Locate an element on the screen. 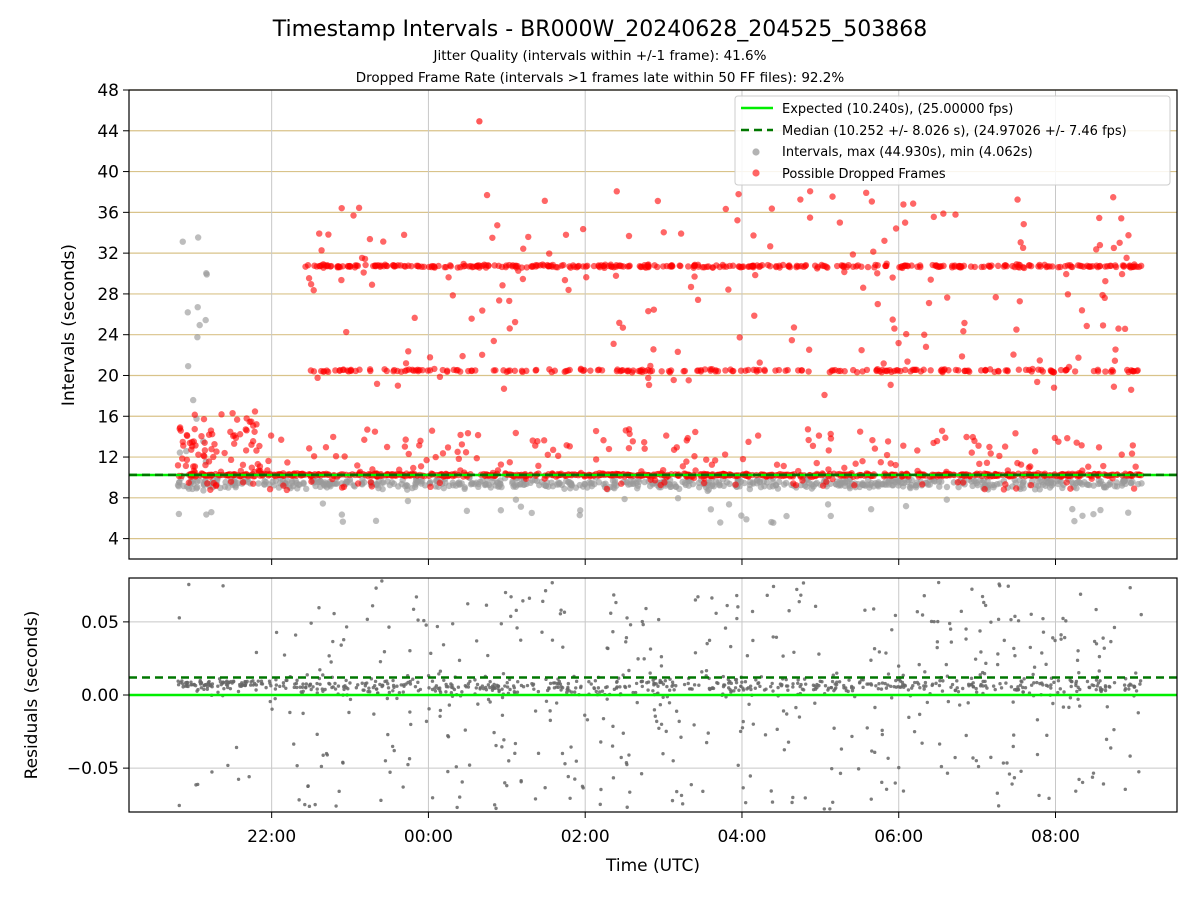 The width and height of the screenshot is (1200, 904). top-y-tick-label: 20 is located at coordinates (108, 376).